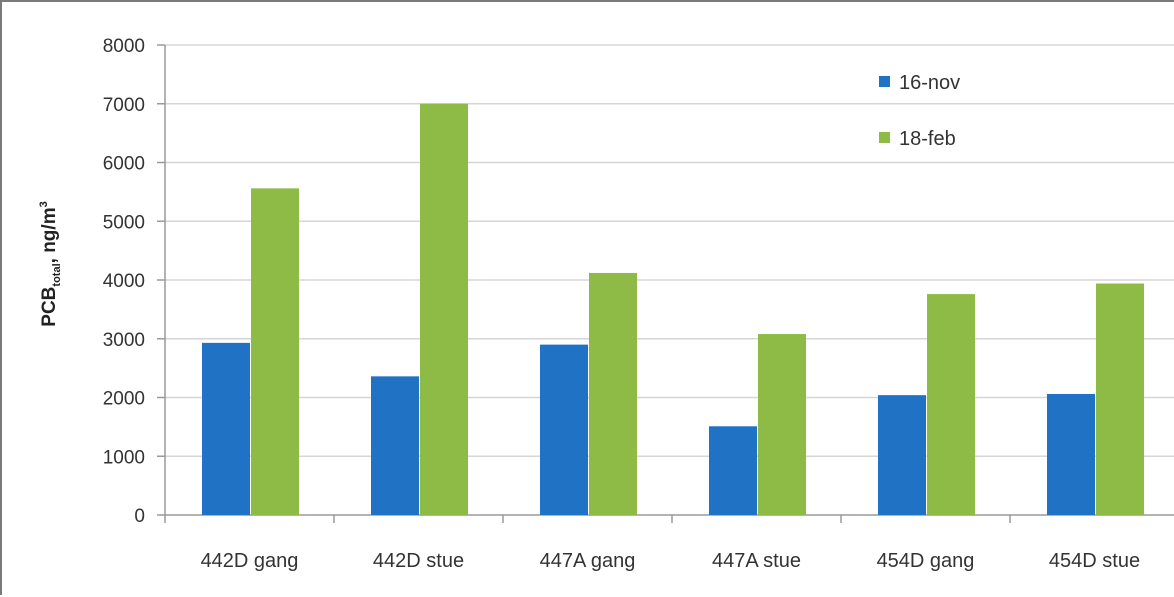  I want to click on bar-18-feb-454D-gang, so click(951, 404).